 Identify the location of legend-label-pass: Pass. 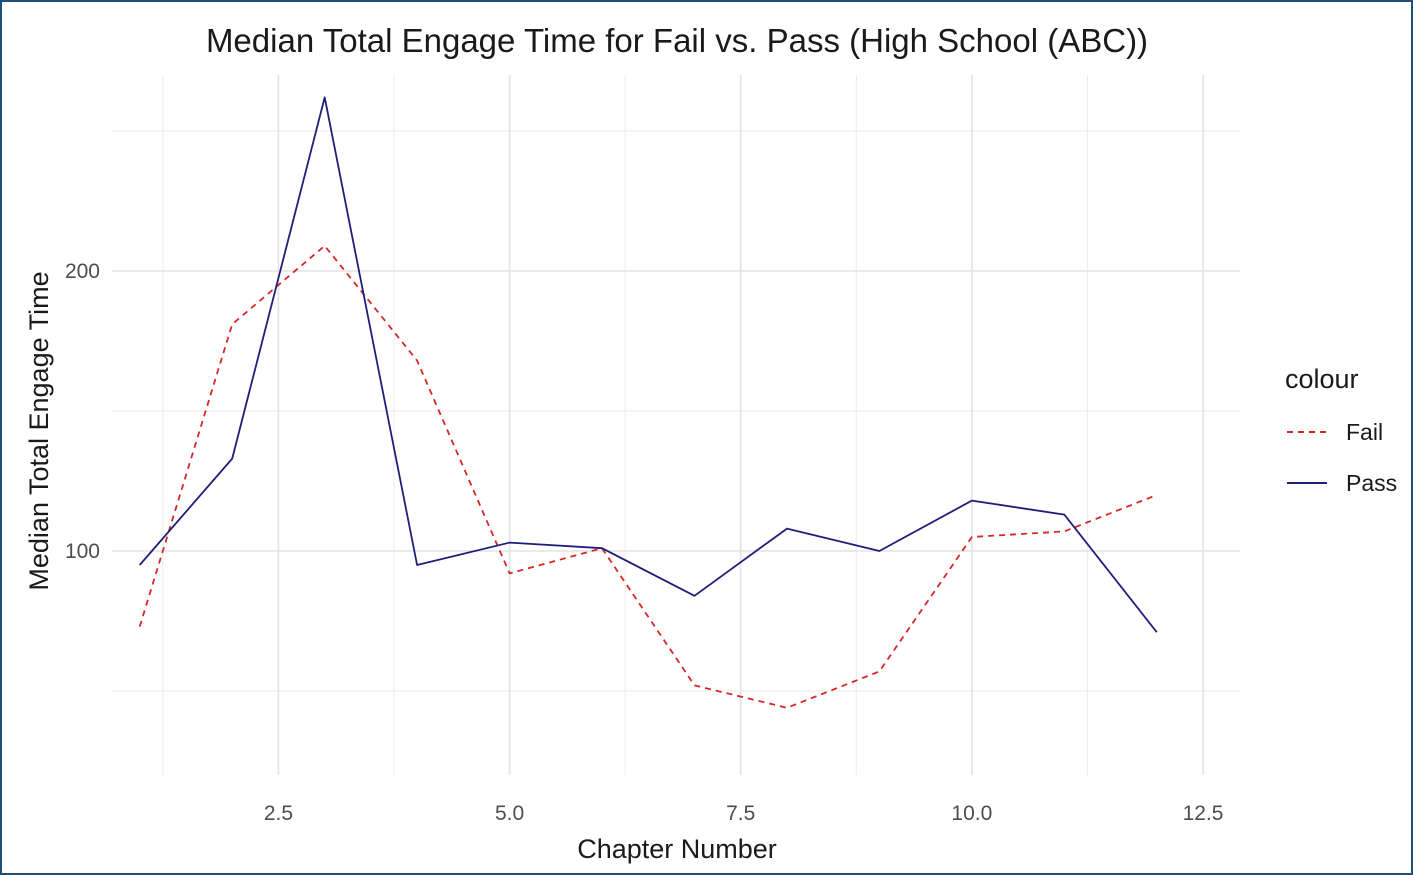
(1371, 483).